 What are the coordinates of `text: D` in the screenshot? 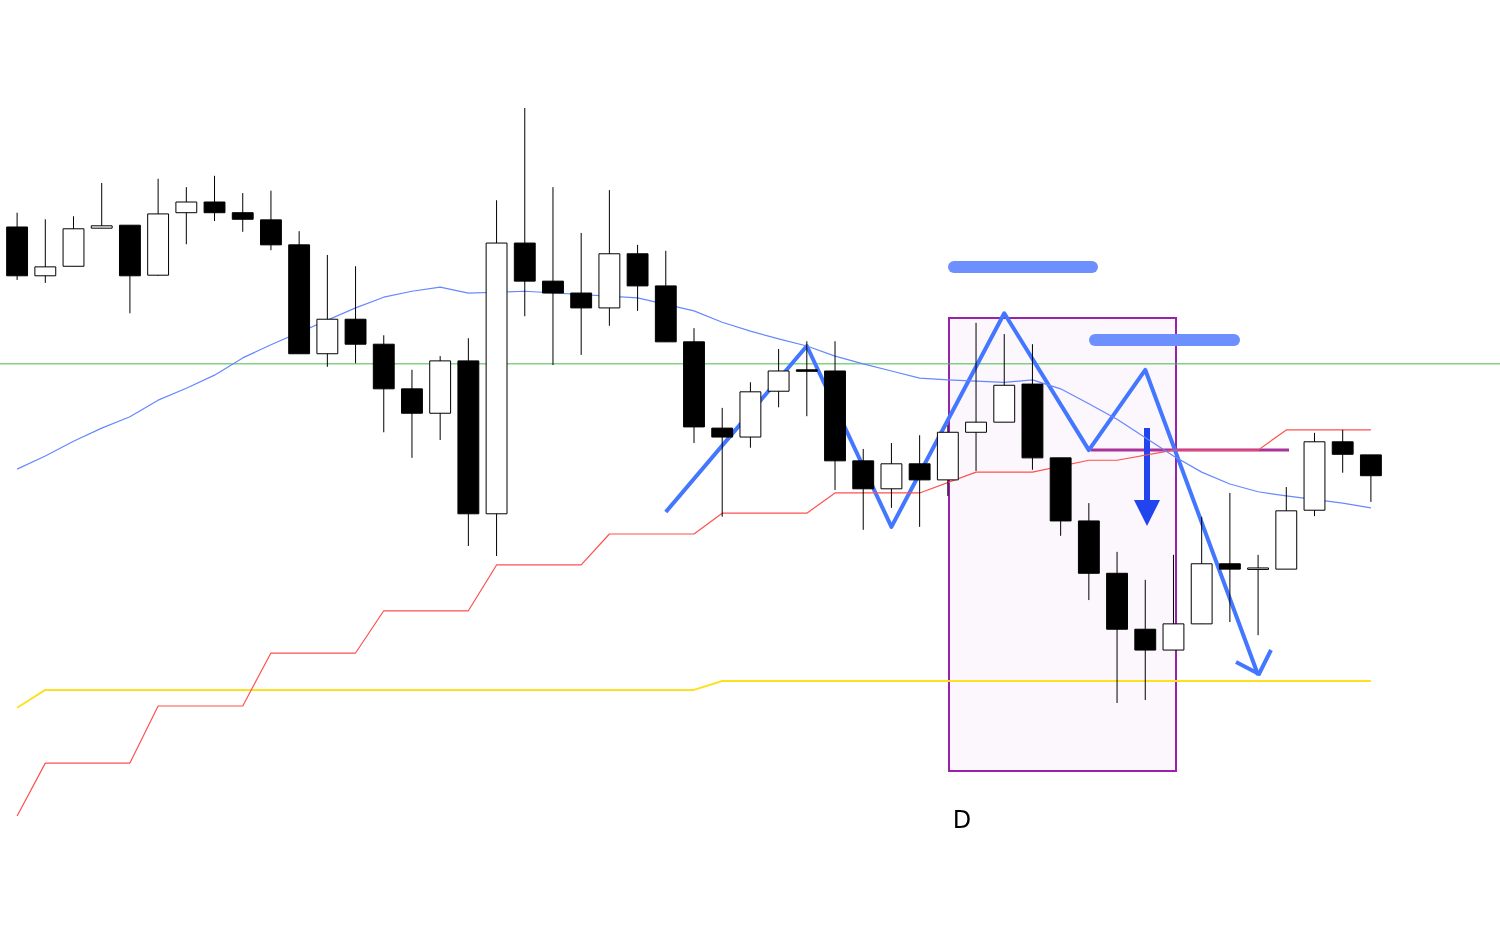 It's located at (962, 820).